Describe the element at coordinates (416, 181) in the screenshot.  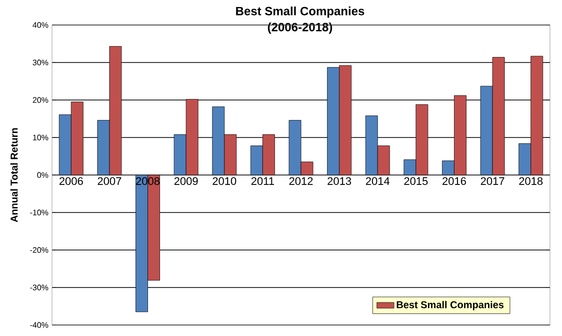
I see `x-tick-label: 2015` at that location.